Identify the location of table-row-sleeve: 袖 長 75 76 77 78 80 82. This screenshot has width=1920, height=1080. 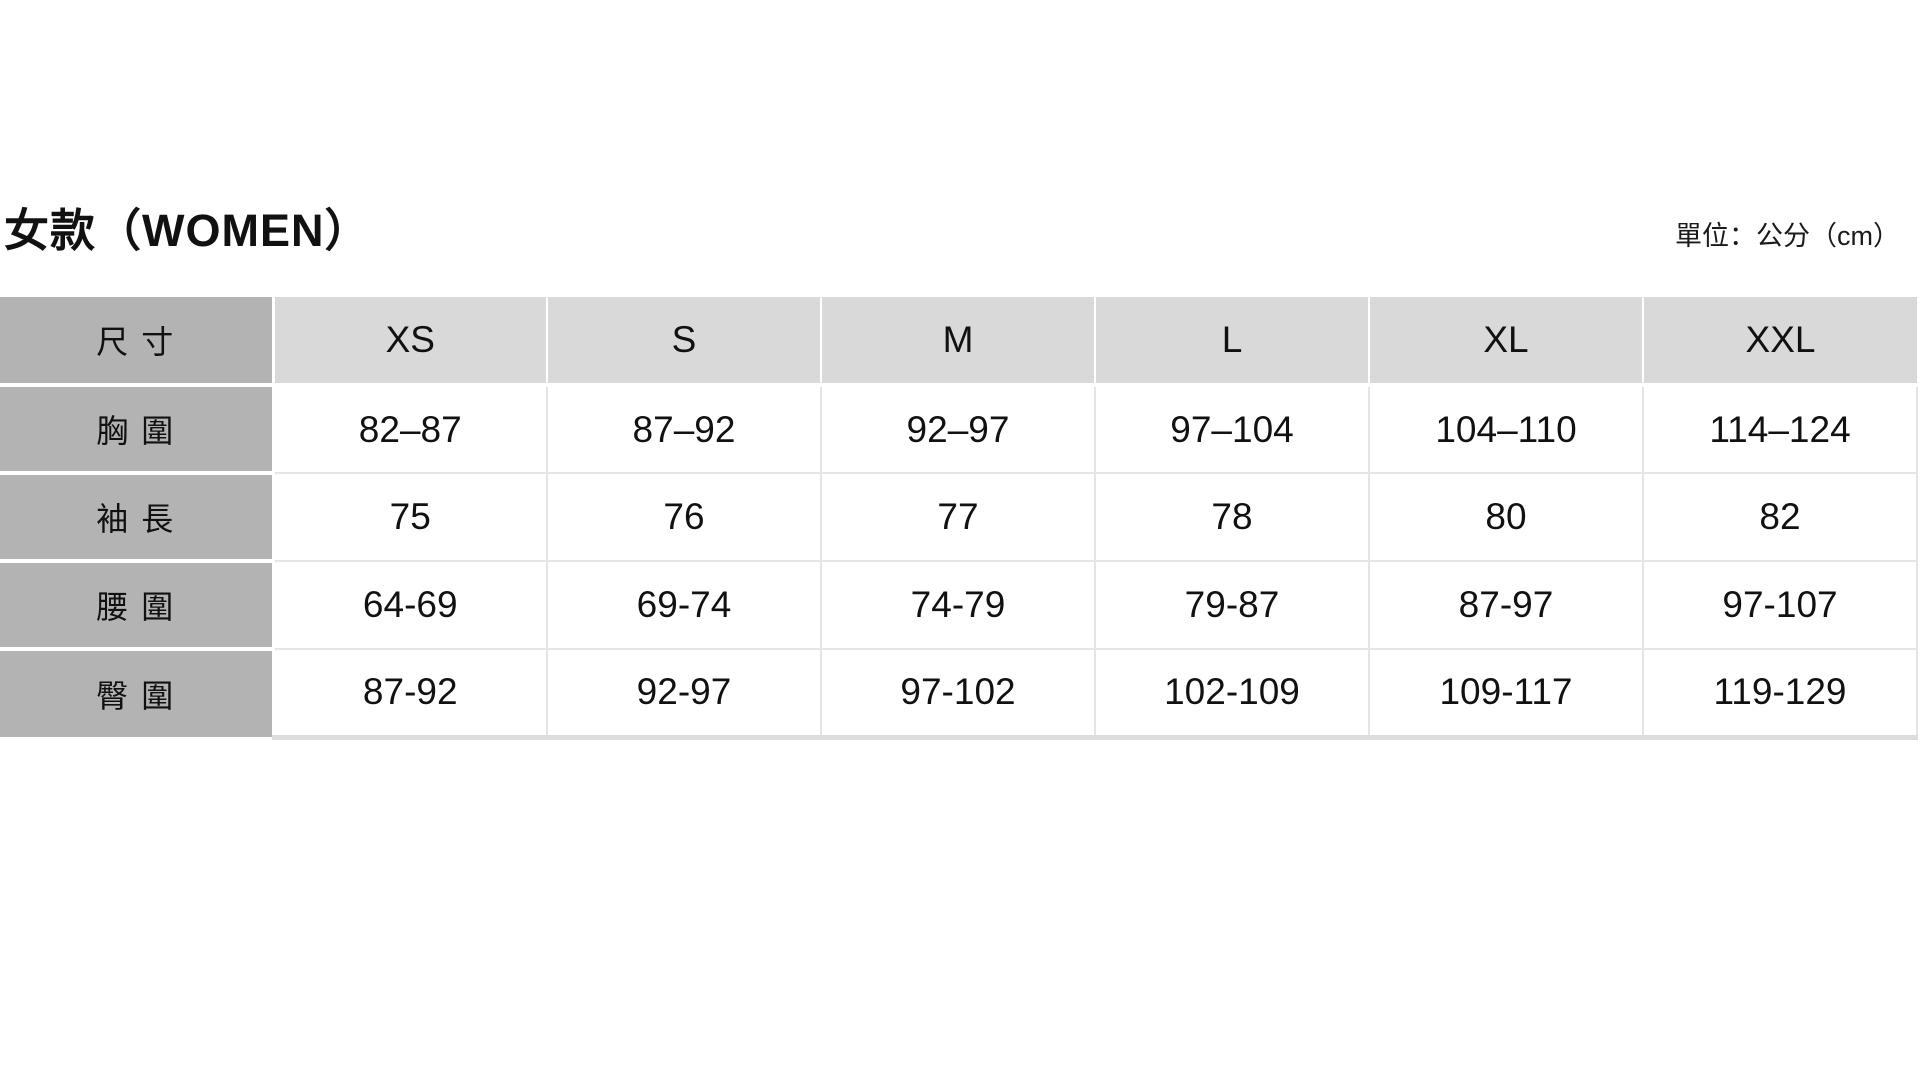
(959, 518).